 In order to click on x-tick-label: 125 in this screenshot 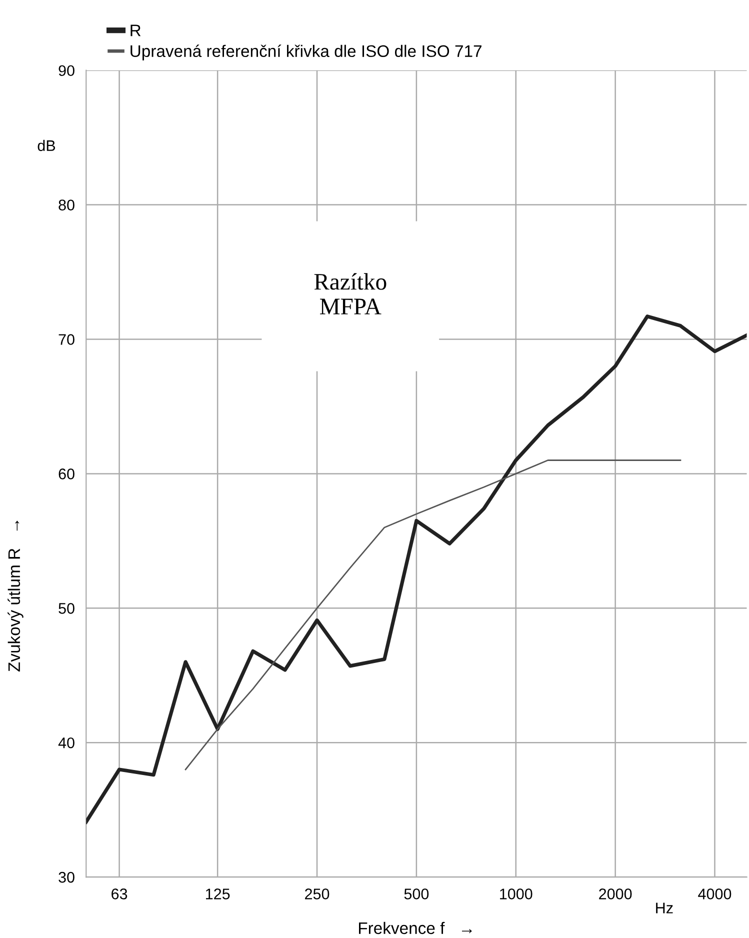, I will do `click(218, 894)`.